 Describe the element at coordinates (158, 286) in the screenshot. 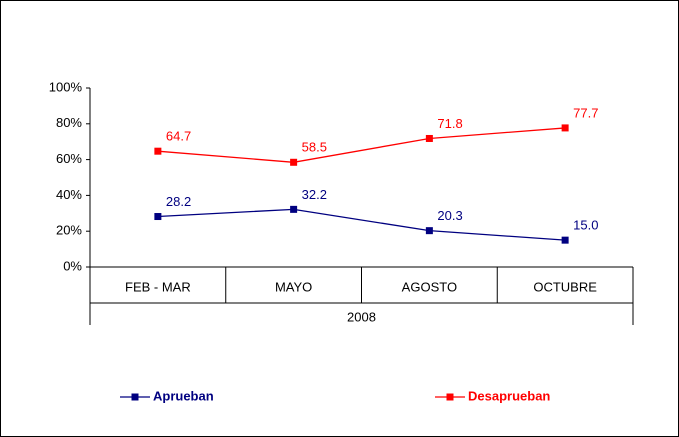

I see `x-tick-label: FEB - MAR` at that location.